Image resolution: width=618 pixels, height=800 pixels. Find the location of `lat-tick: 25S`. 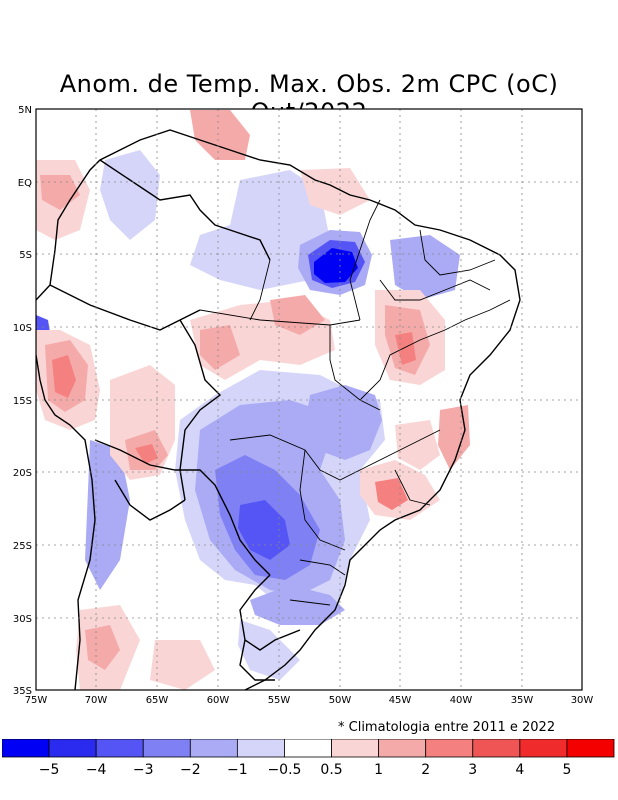

lat-tick: 25S is located at coordinates (22, 546).